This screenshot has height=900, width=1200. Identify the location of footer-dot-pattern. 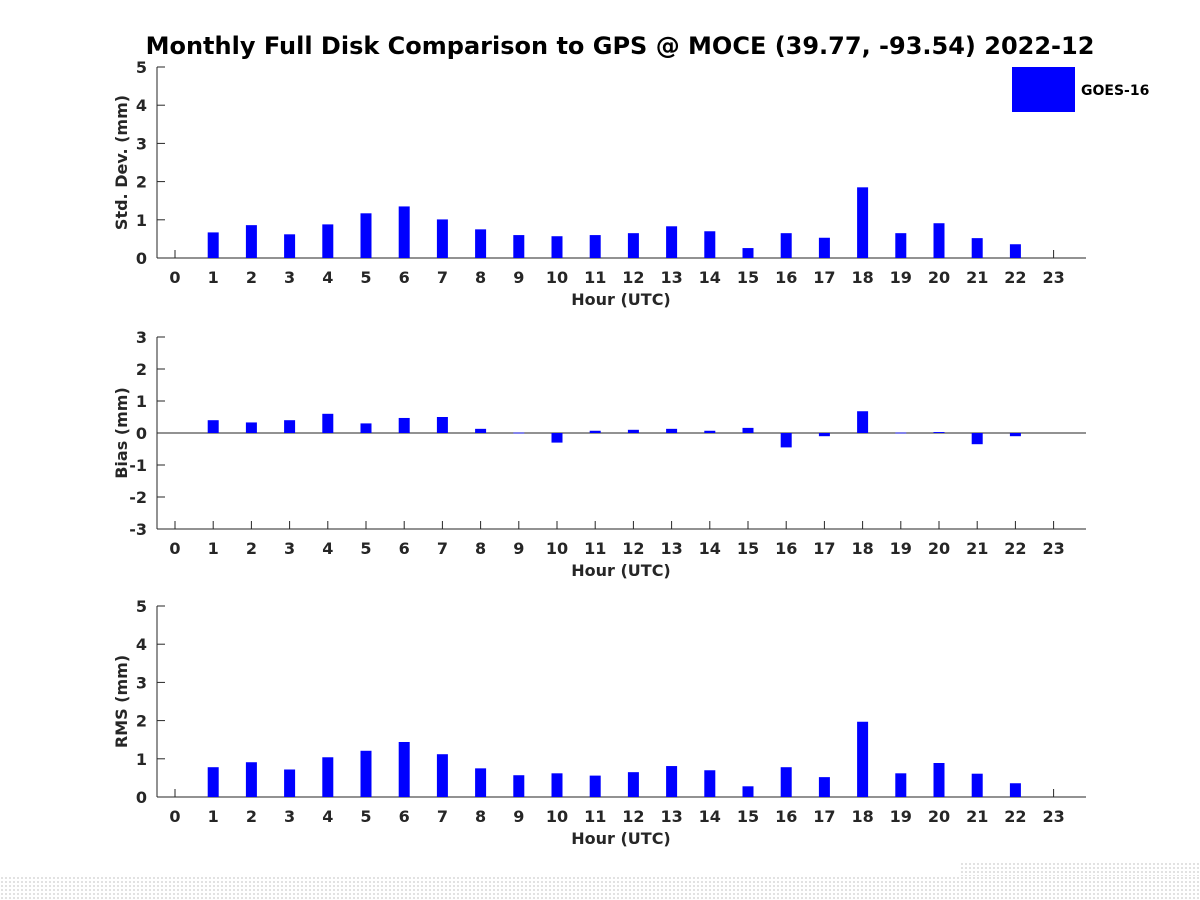
(600, 888).